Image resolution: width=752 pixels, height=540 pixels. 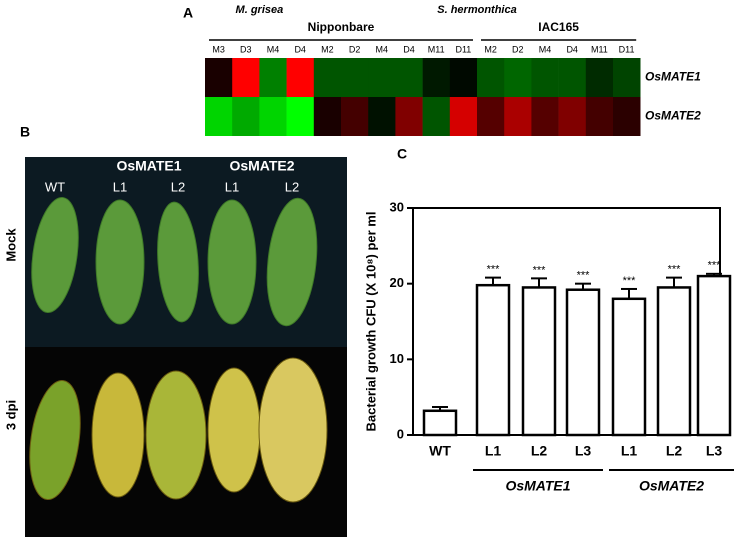 I want to click on photo-row-label: 3 dpi, so click(x=10, y=415).